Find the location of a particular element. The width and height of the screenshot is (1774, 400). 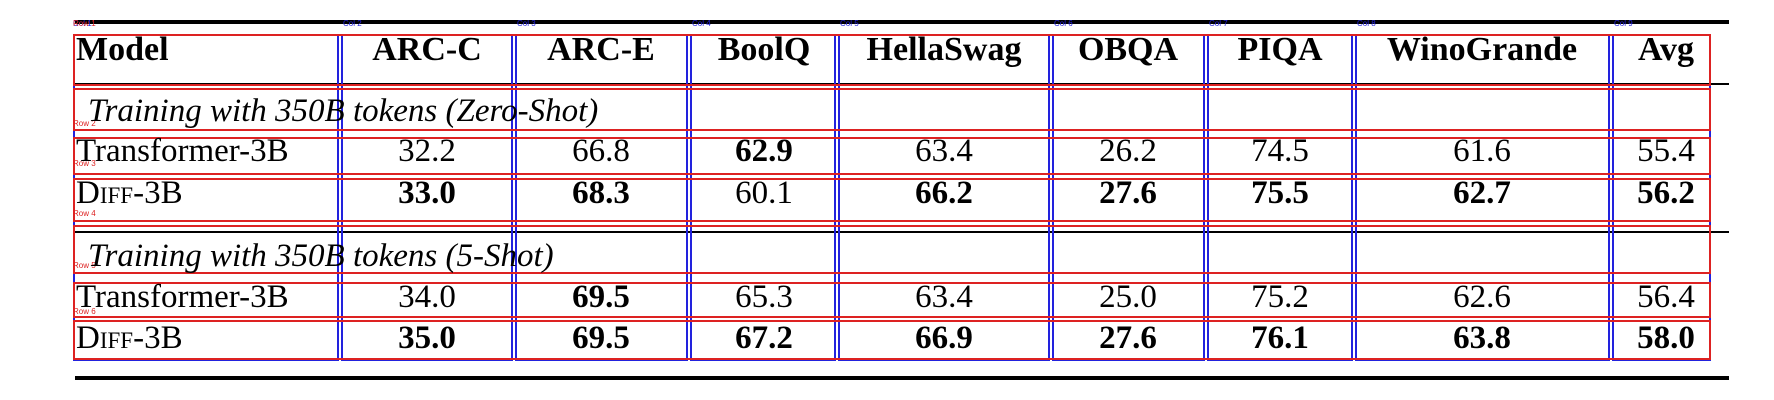

column-header: ARC-E is located at coordinates (601, 49).